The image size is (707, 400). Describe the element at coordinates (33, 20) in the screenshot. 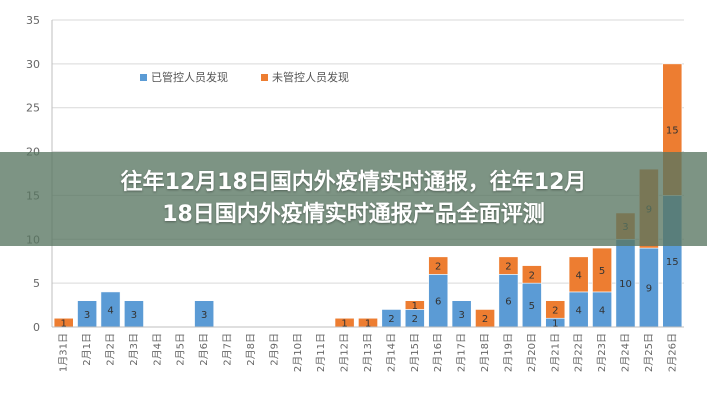

I see `y-tick-label: 35` at that location.